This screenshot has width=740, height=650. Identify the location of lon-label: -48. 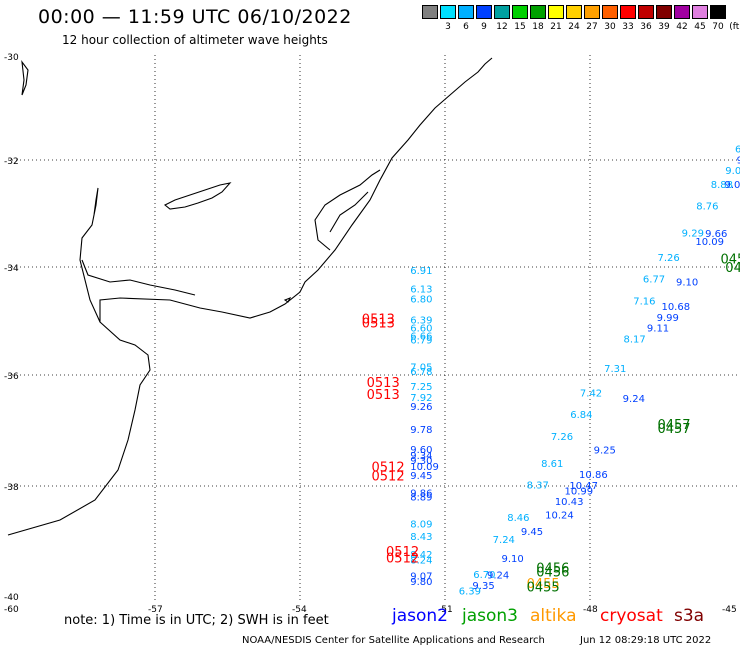
(590, 610).